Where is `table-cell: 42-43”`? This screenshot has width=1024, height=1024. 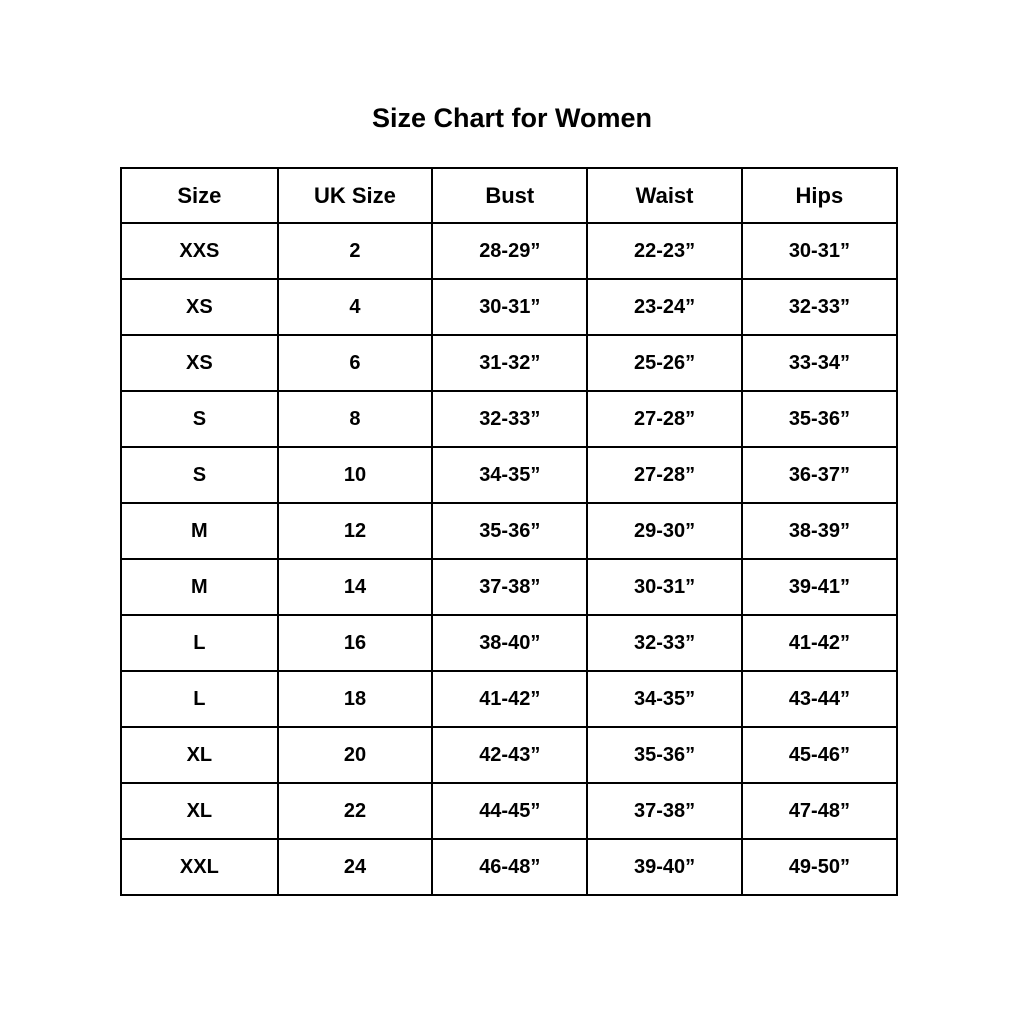
table-cell: 42-43” is located at coordinates (510, 755).